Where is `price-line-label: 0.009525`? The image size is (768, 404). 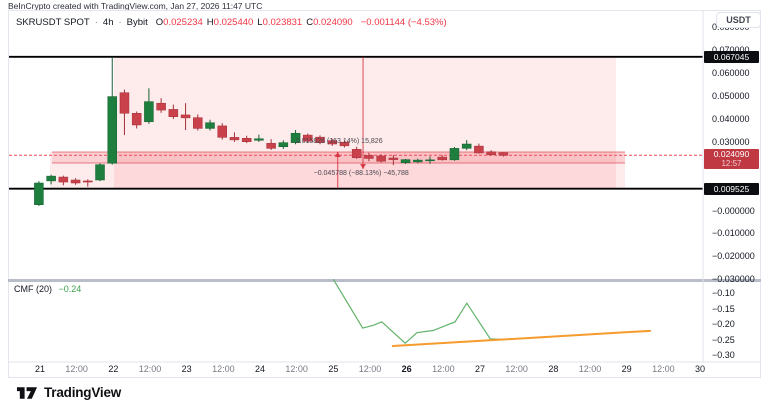 price-line-label: 0.009525 is located at coordinates (731, 188).